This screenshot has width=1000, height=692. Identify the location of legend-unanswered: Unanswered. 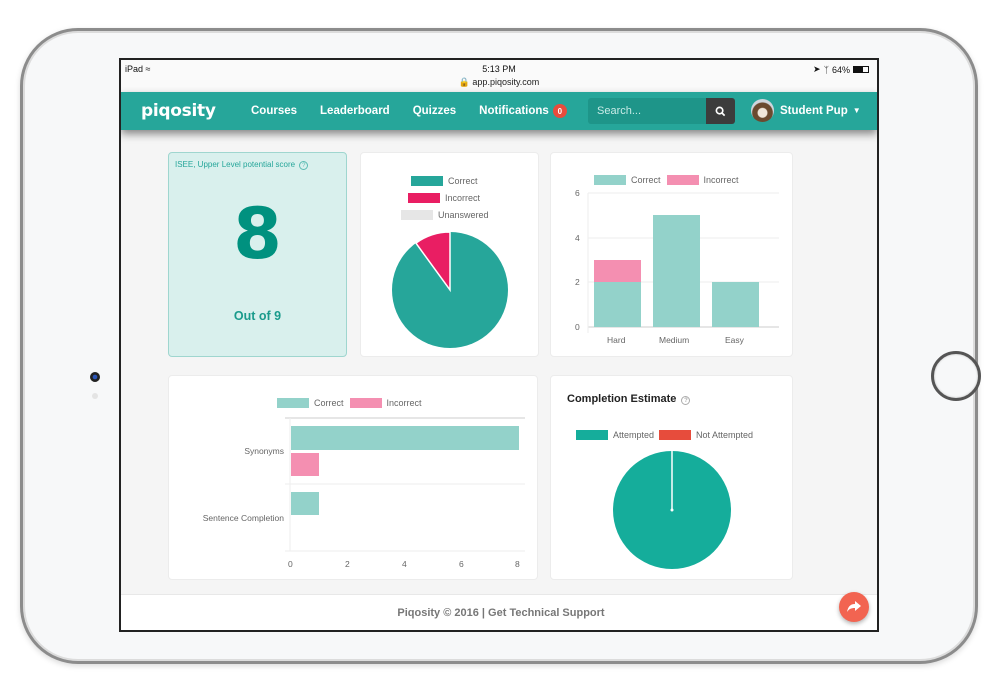
(445, 215).